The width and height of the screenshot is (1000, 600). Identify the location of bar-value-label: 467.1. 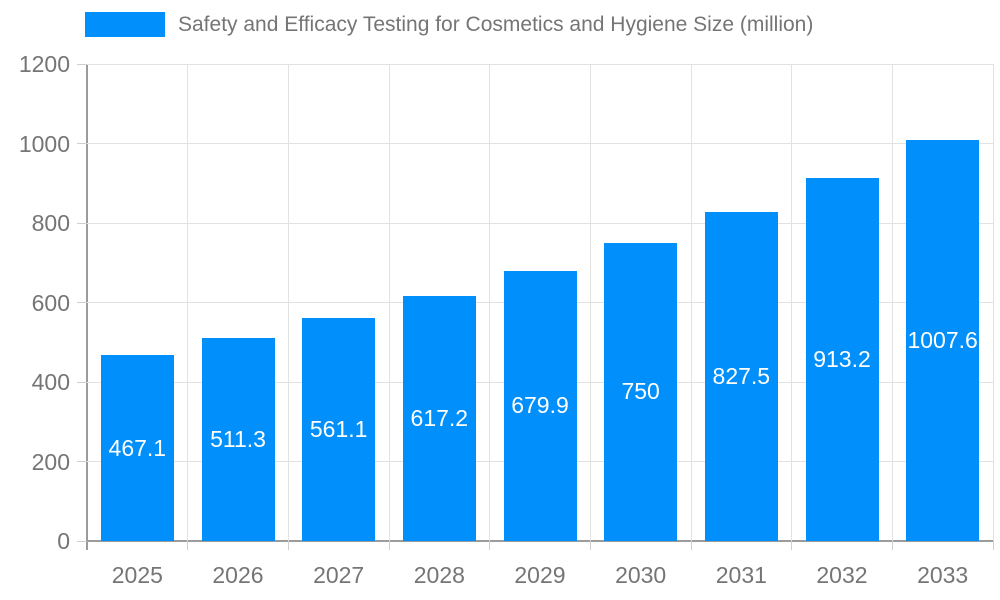
(137, 447).